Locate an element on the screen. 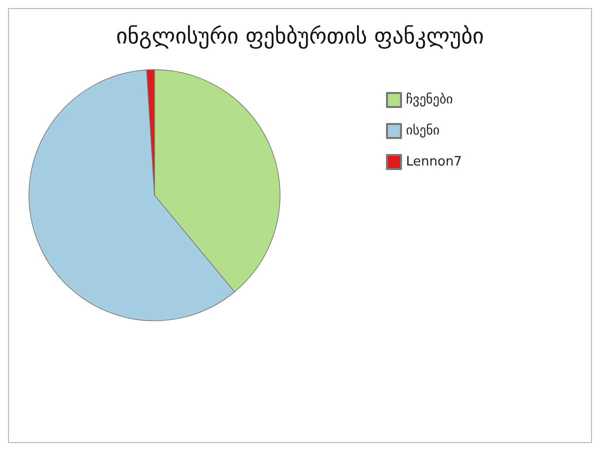  legend-label: ისენი is located at coordinates (423, 131).